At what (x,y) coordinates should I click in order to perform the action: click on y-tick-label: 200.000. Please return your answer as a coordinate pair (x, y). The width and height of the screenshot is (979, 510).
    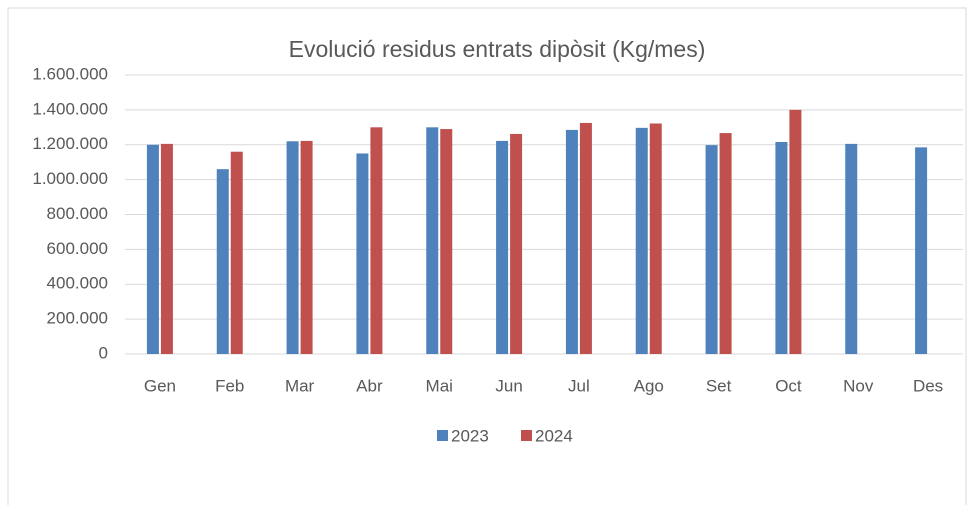
    Looking at the image, I should click on (77, 318).